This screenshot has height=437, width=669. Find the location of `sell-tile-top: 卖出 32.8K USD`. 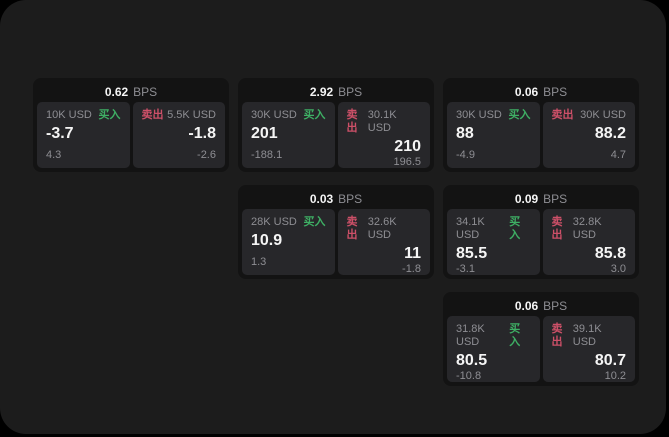

sell-tile-top: 卖出 32.8K USD is located at coordinates (589, 229).